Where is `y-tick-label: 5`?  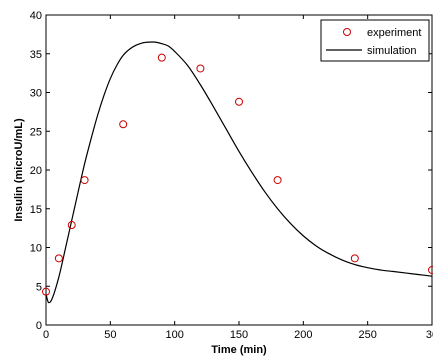
y-tick-label: 5 is located at coordinates (39, 287).